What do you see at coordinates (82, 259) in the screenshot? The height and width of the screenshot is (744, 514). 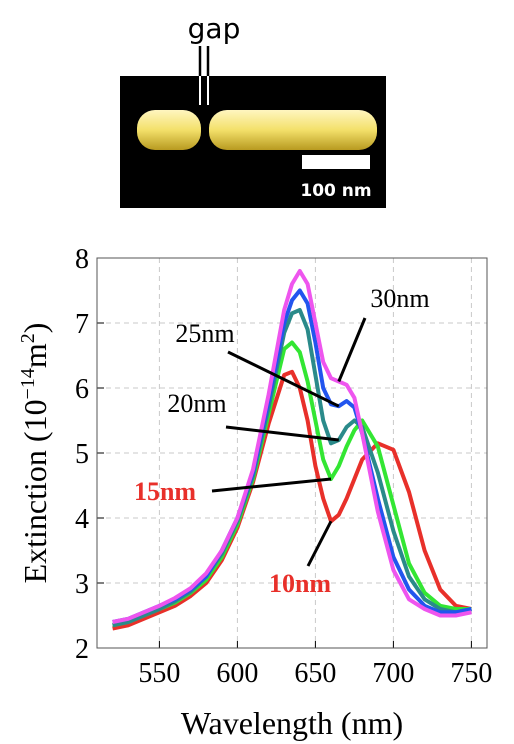 I see `y-tick-label: 8` at bounding box center [82, 259].